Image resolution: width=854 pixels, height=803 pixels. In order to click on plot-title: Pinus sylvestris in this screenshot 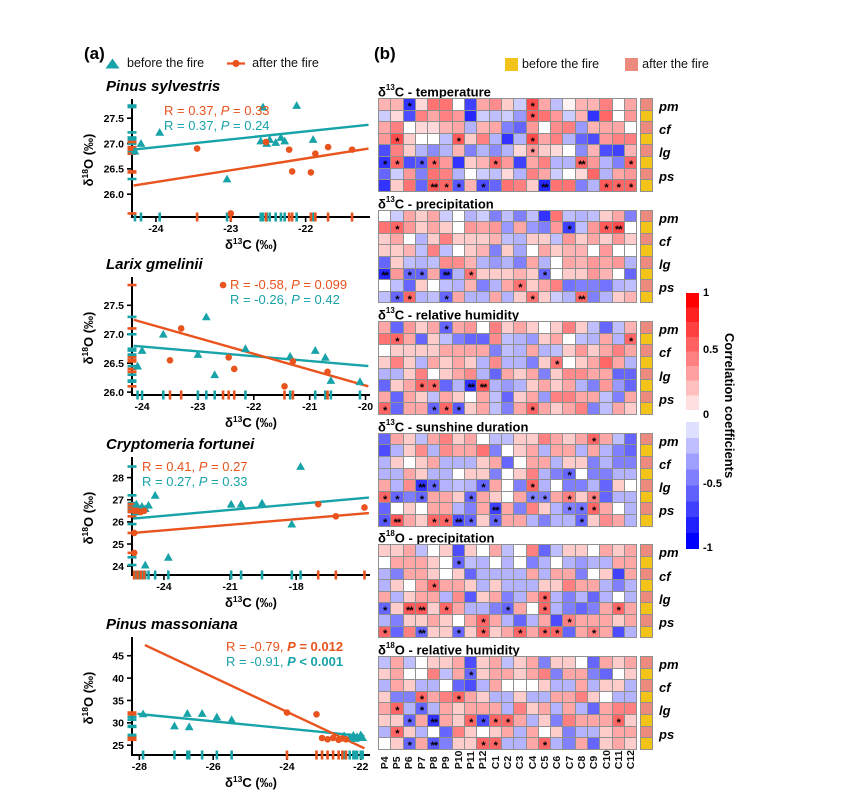, I will do `click(163, 86)`.